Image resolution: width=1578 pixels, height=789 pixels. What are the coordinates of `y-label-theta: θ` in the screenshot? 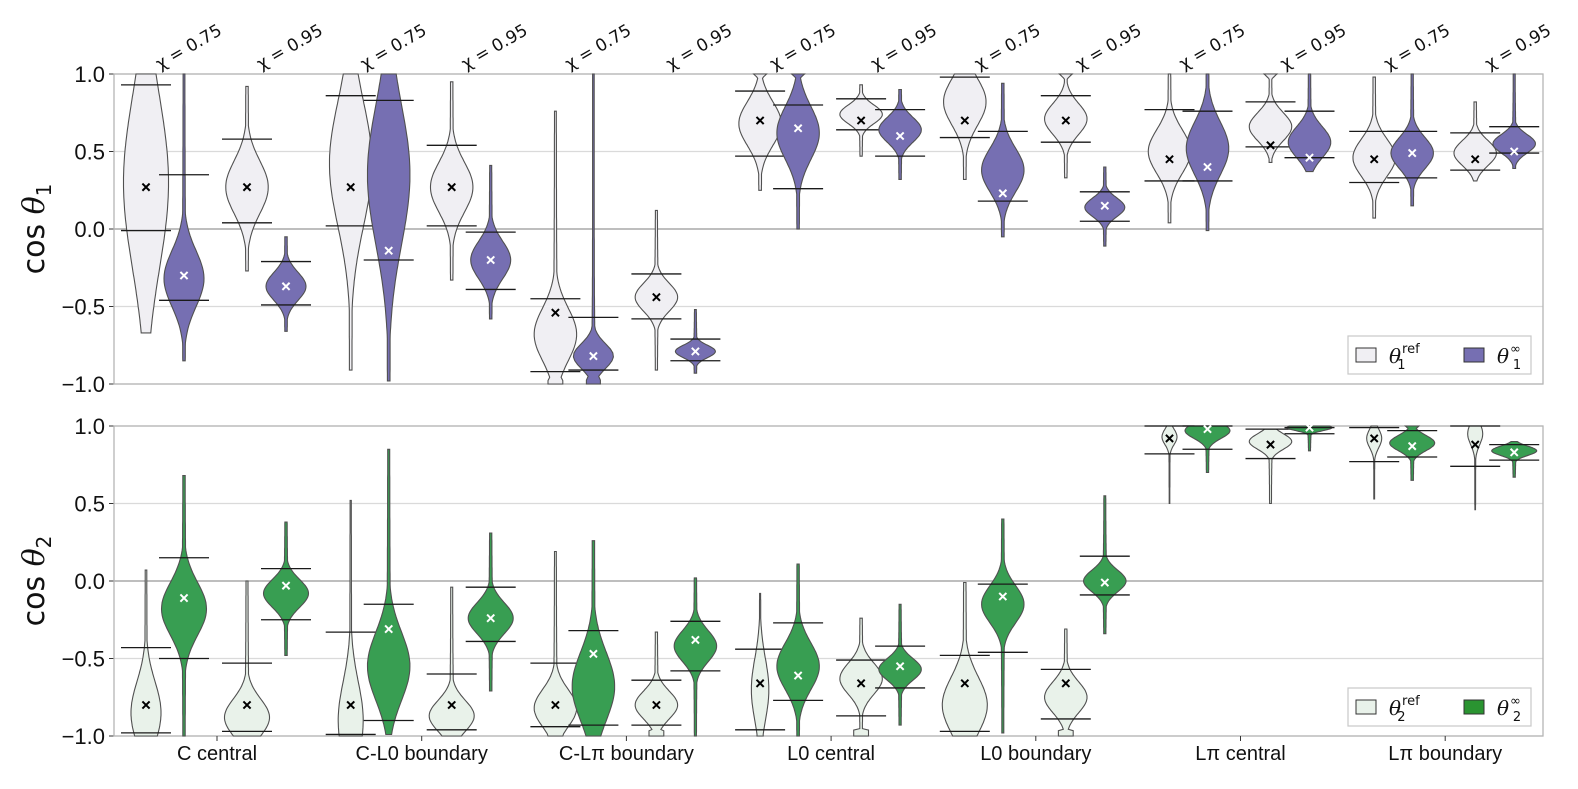 It's located at (34, 205).